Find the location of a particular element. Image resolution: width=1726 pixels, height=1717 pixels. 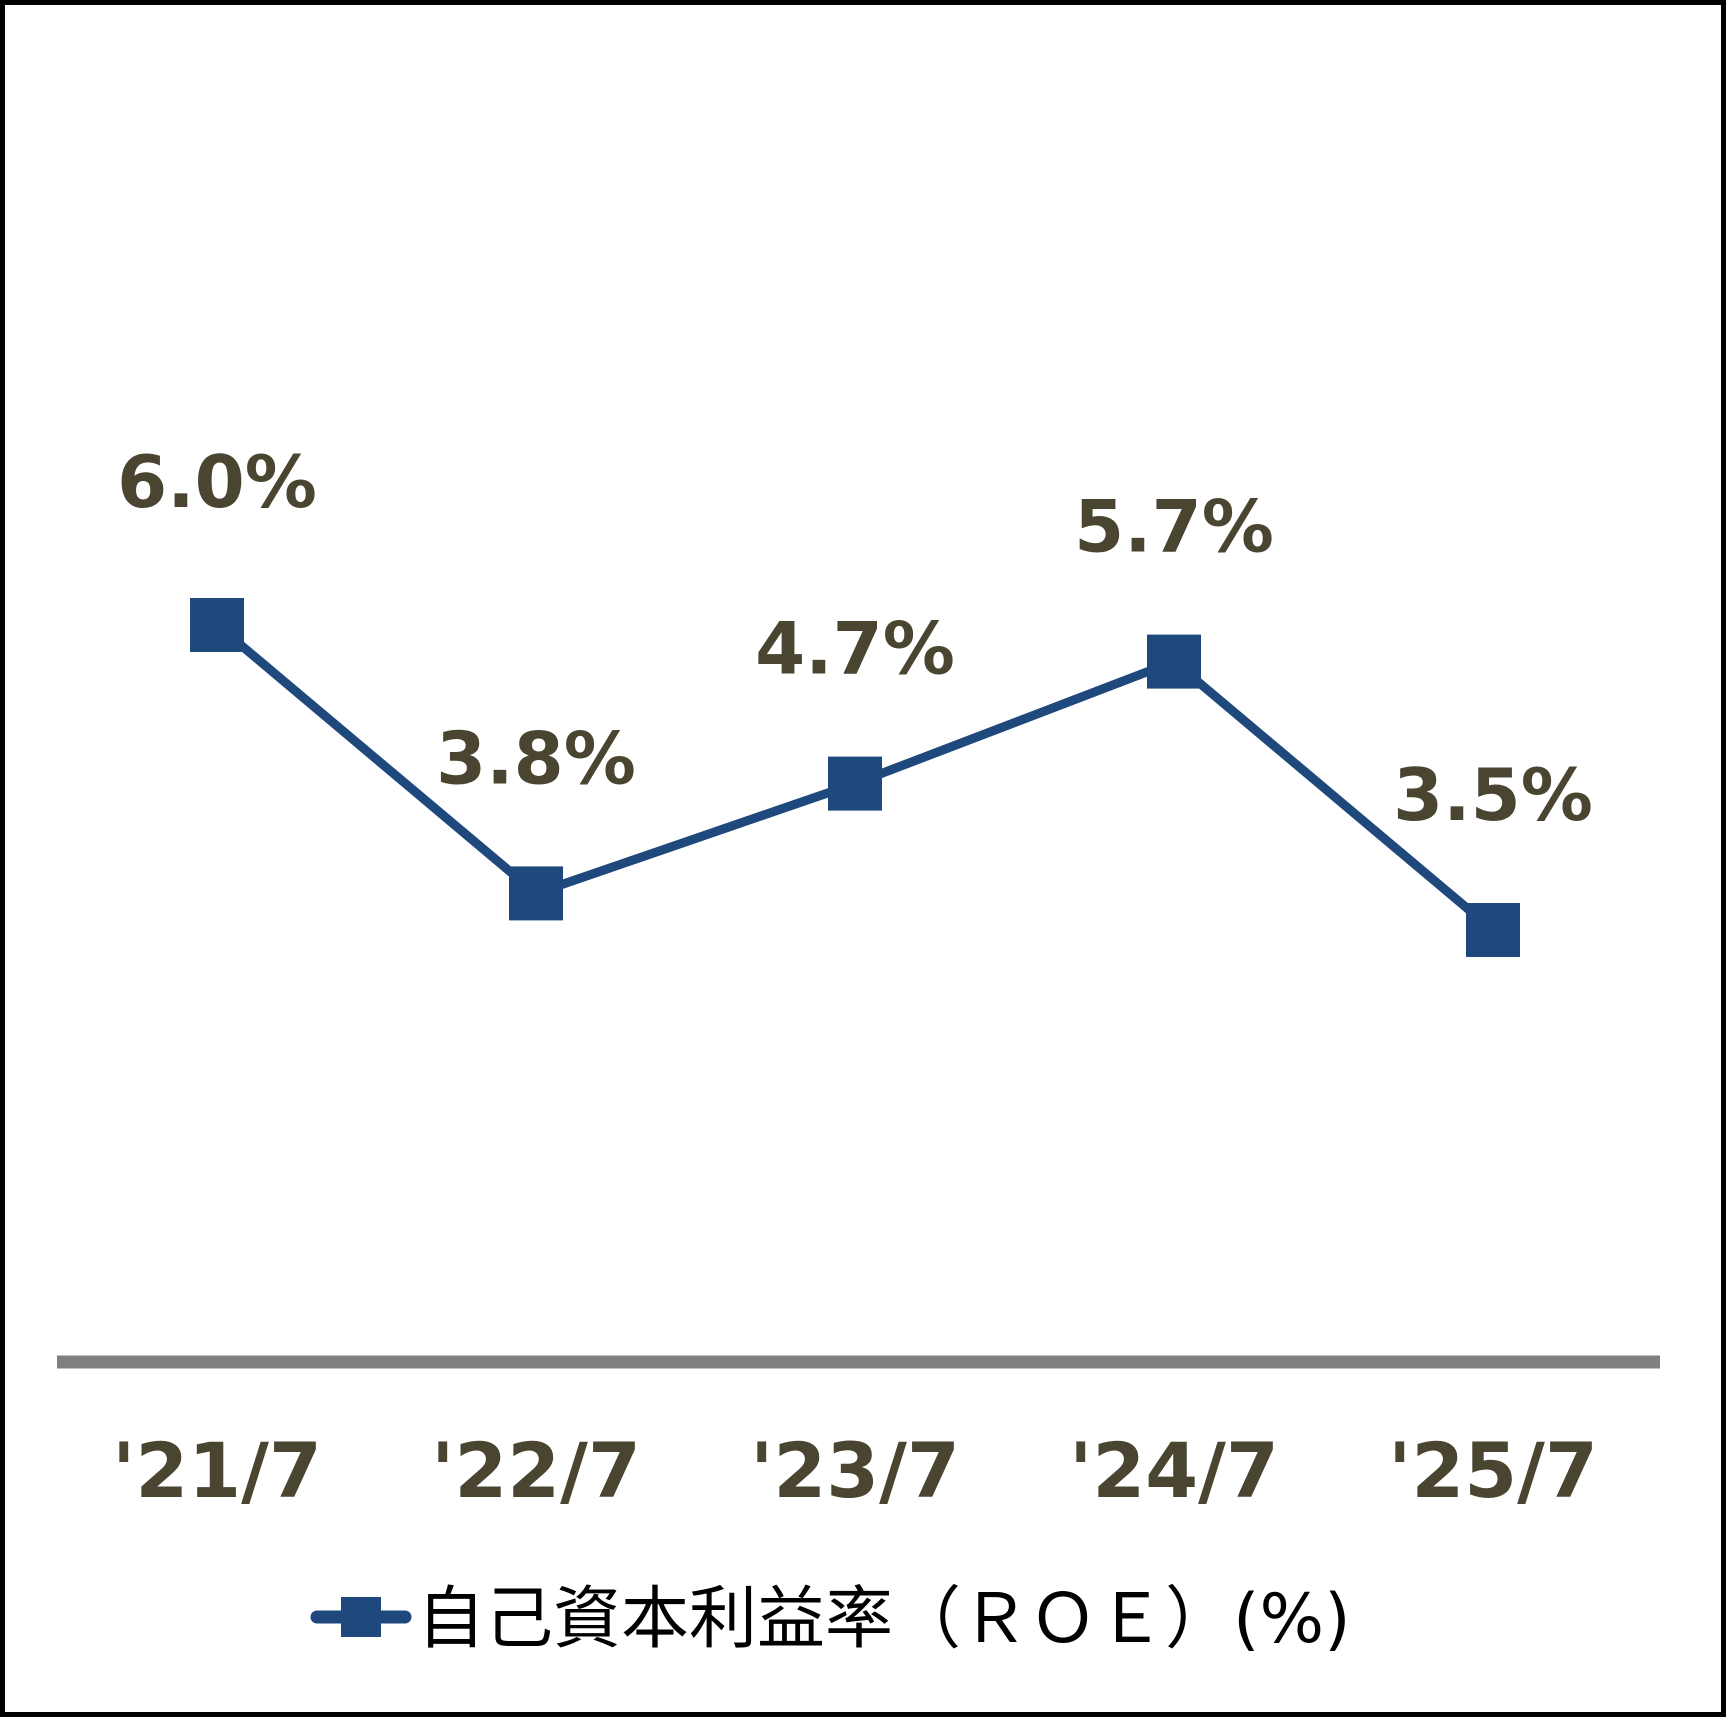

legend-label: 自己資本利益率（ＲＯＥ）(%) is located at coordinates (884, 1619).